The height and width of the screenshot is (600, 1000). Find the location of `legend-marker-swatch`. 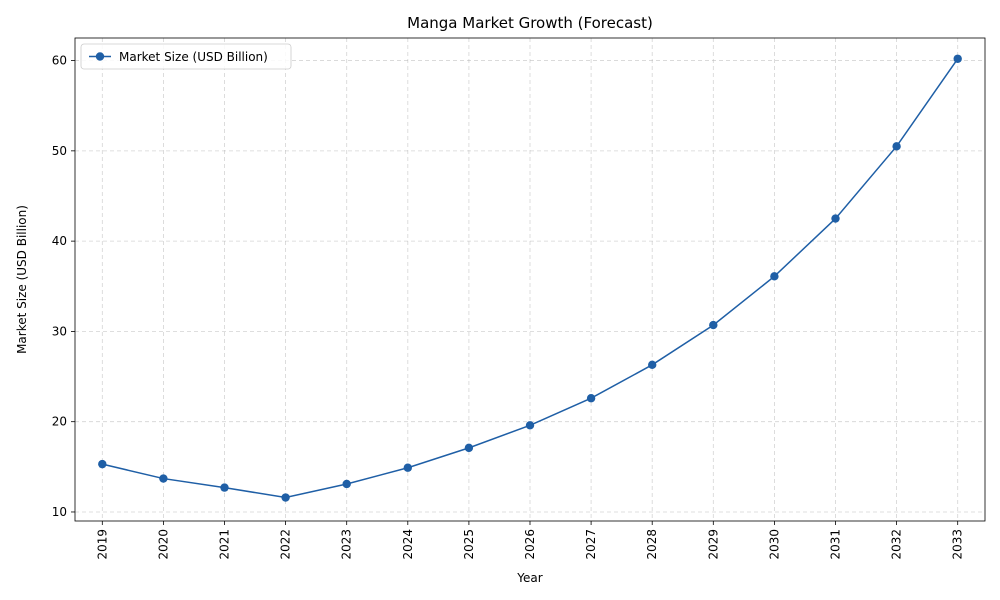

legend-marker-swatch is located at coordinates (100, 56).